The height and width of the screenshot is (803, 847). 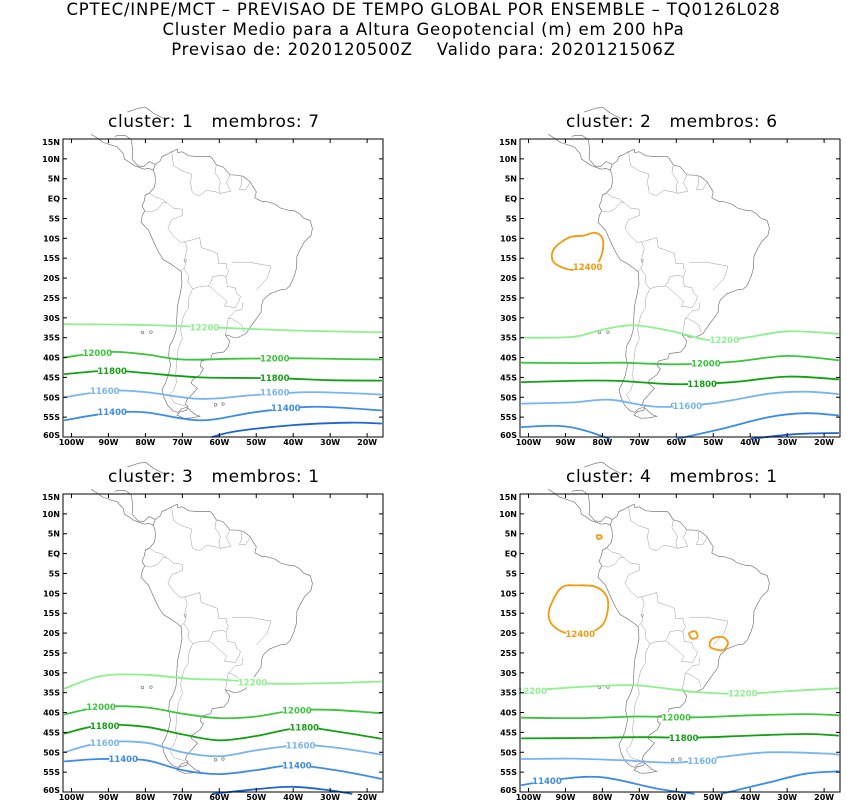 What do you see at coordinates (602, 442) in the screenshot?
I see `lon-label: 80W` at bounding box center [602, 442].